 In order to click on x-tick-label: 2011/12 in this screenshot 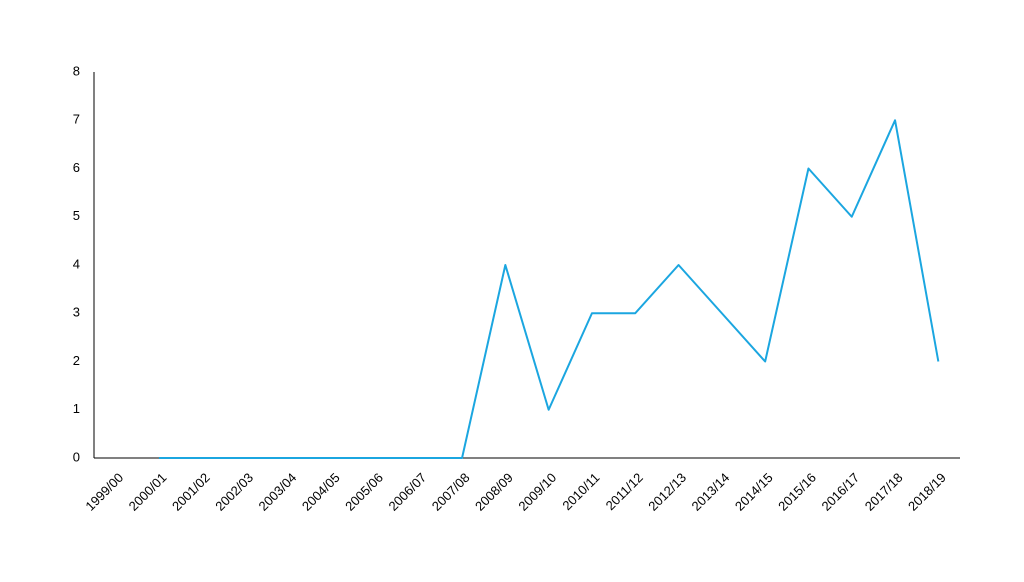, I will do `click(624, 491)`.